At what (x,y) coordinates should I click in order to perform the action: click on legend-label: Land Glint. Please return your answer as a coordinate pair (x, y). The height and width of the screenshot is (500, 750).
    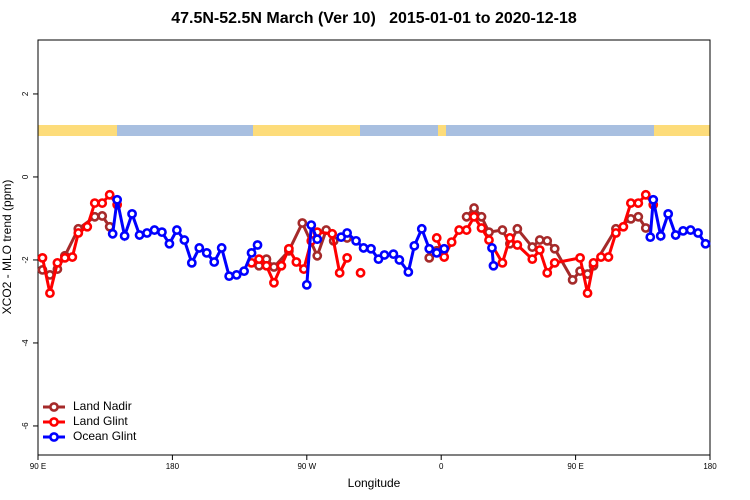
    Looking at the image, I should click on (100, 421).